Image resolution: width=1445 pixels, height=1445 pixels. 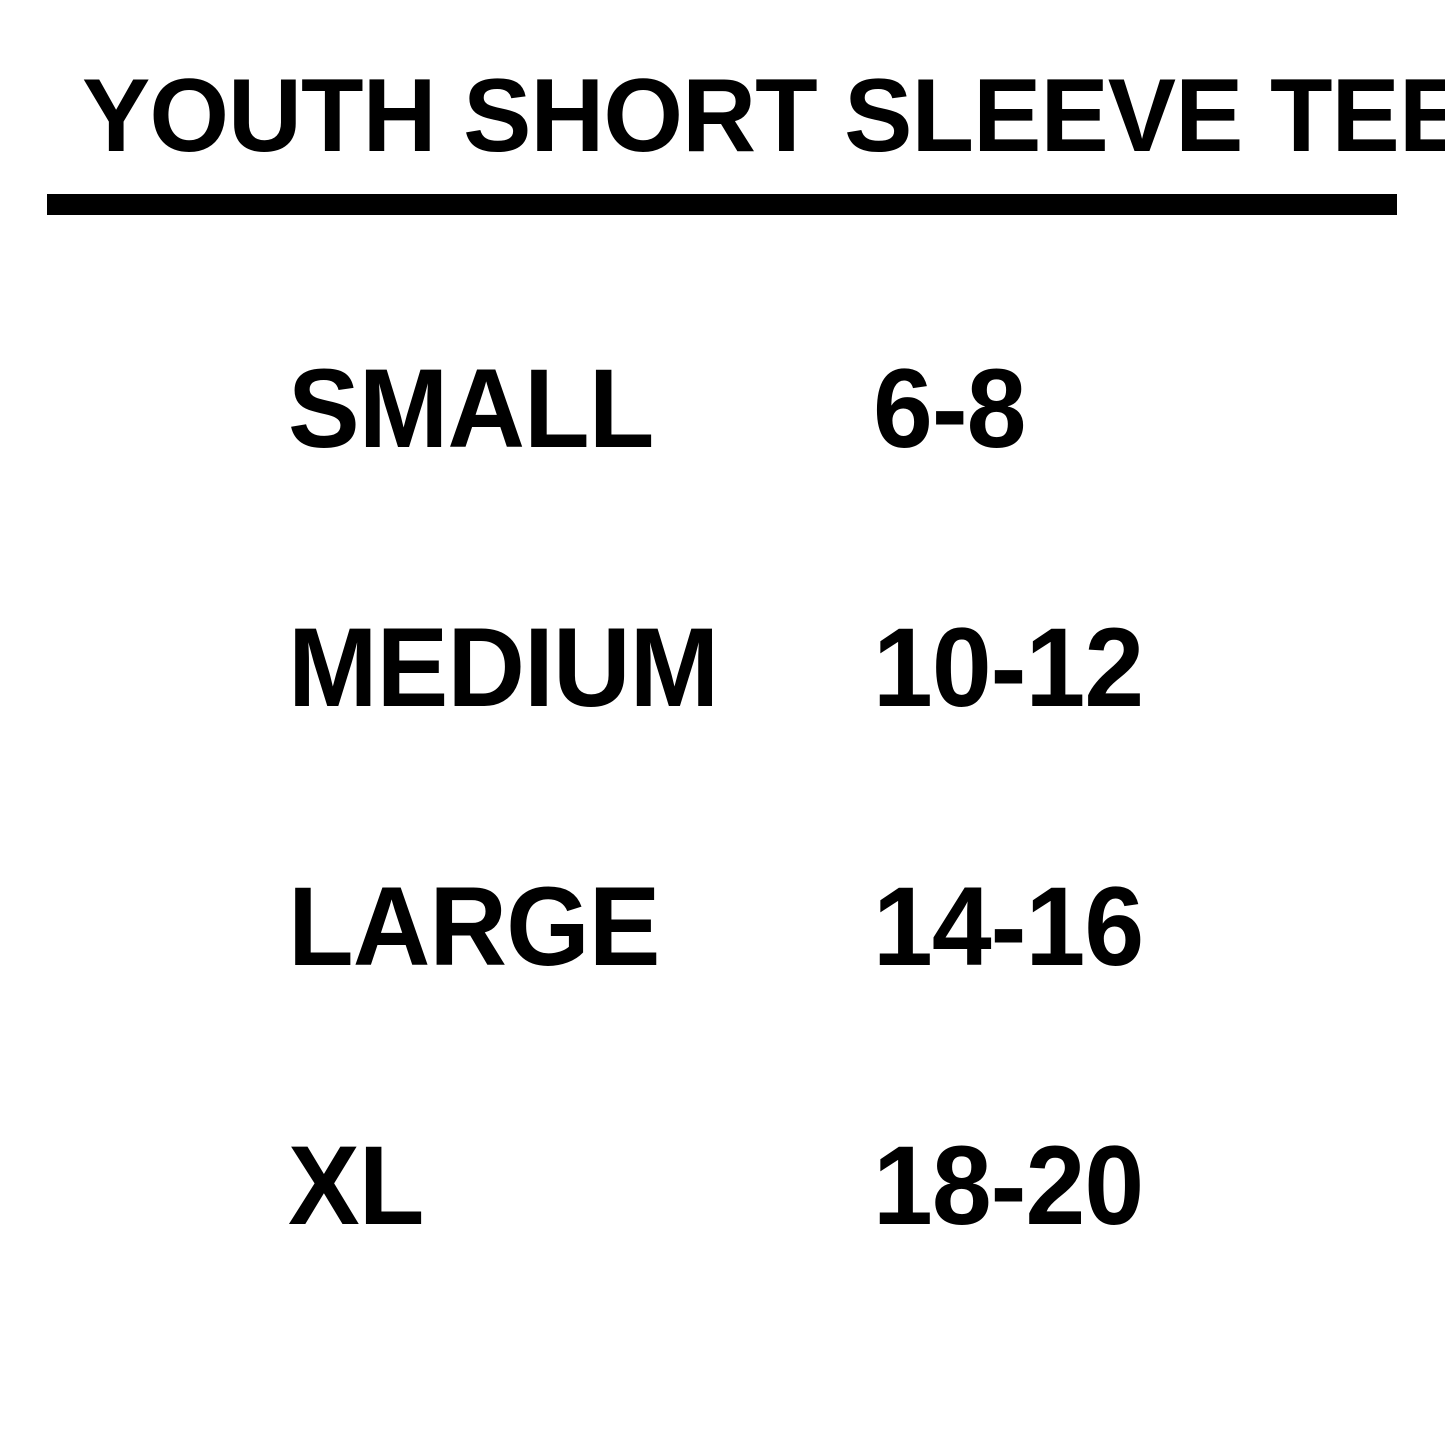 I want to click on title-divider-rule, so click(x=722, y=204).